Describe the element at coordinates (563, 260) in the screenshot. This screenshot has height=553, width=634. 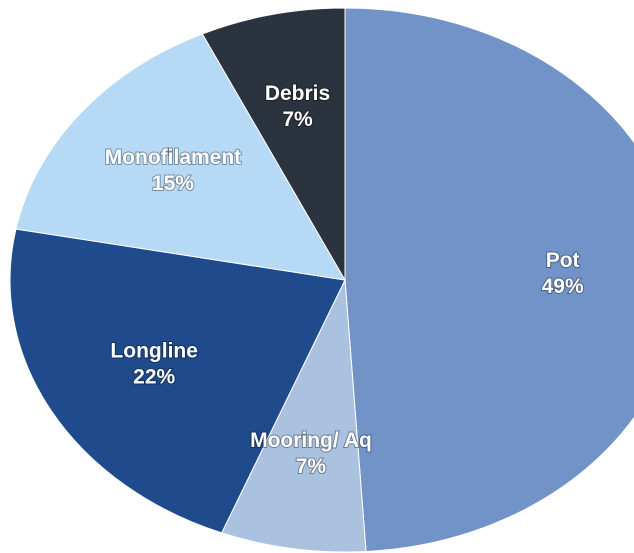
I see `slice-label: Pot` at that location.